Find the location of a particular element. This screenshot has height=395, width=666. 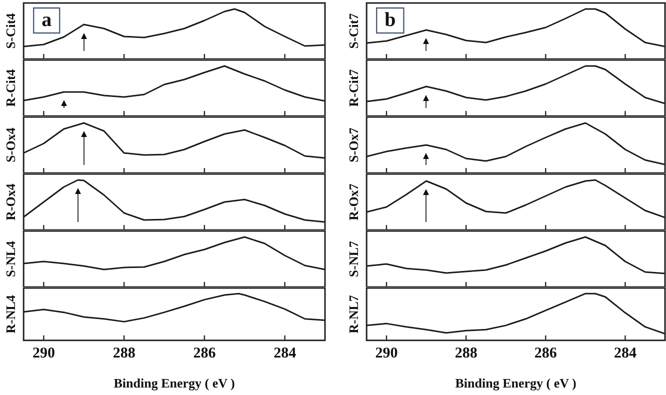

y-axis-title: S-Cit7 is located at coordinates (354, 30).